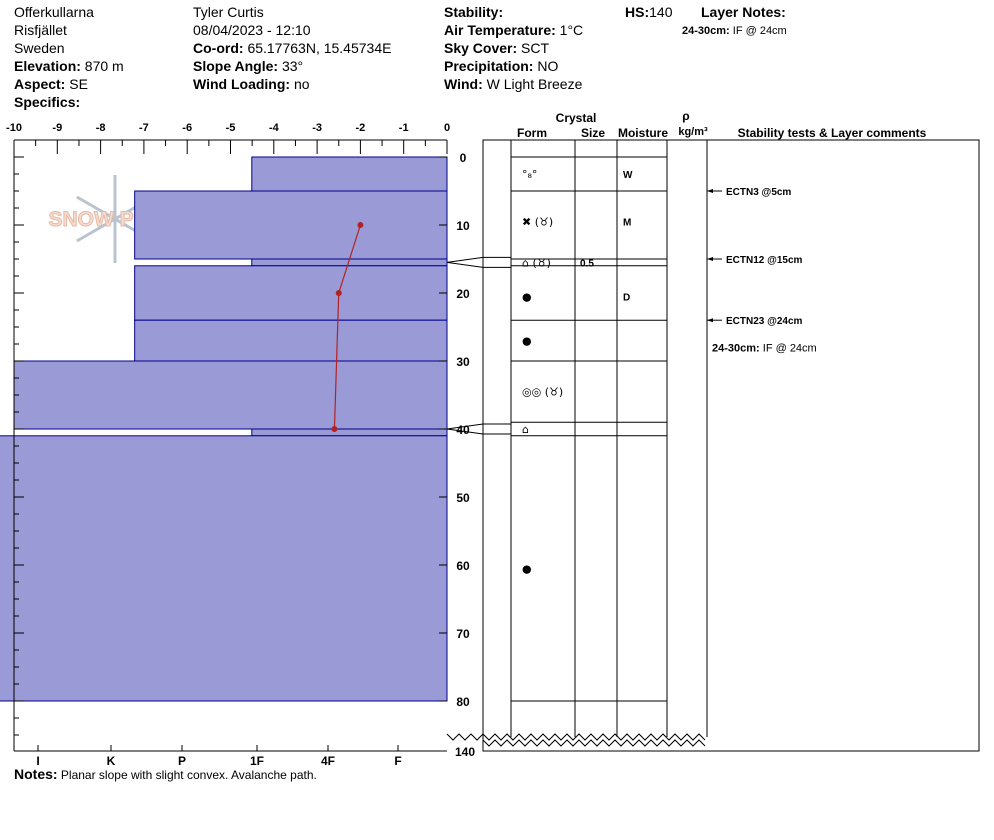  What do you see at coordinates (39, 48) in the screenshot?
I see `location-country: Sweden` at bounding box center [39, 48].